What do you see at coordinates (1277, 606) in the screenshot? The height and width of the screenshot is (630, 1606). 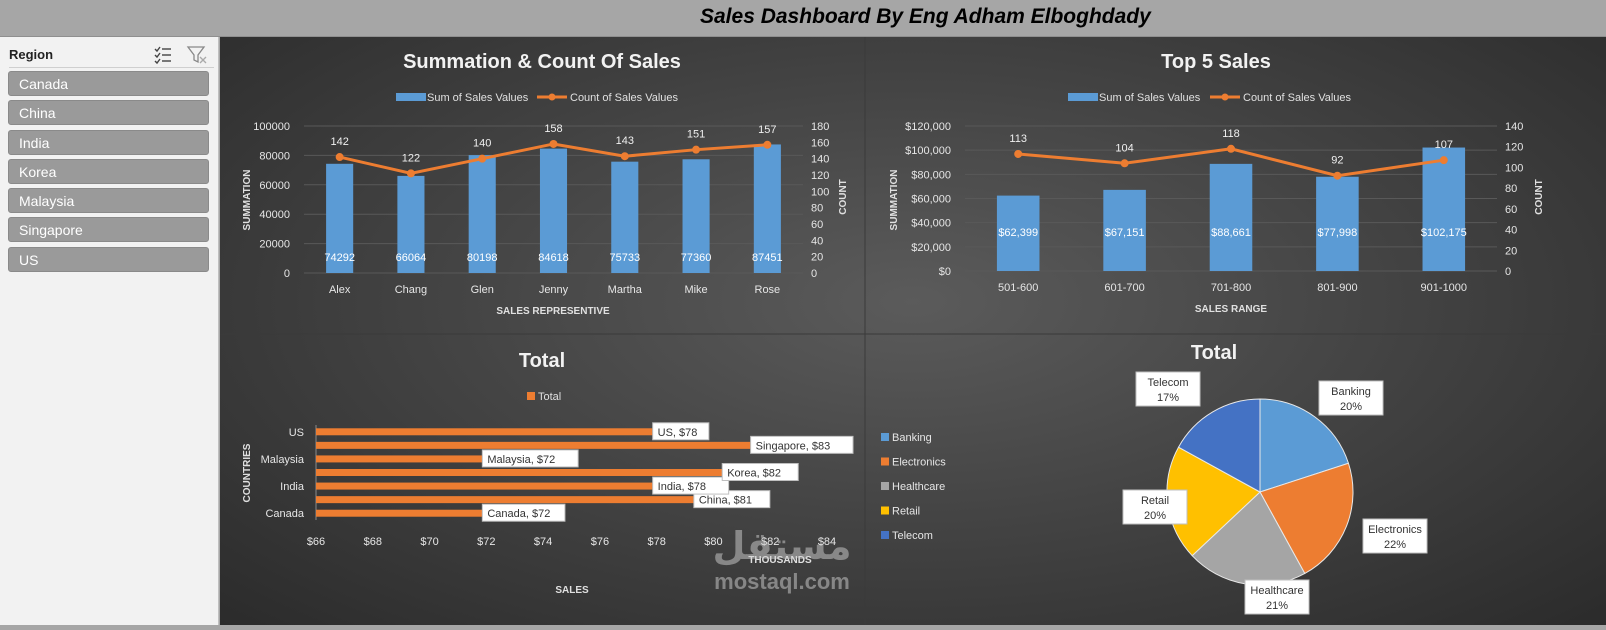 I see `c4-slice-percent: 21%` at bounding box center [1277, 606].